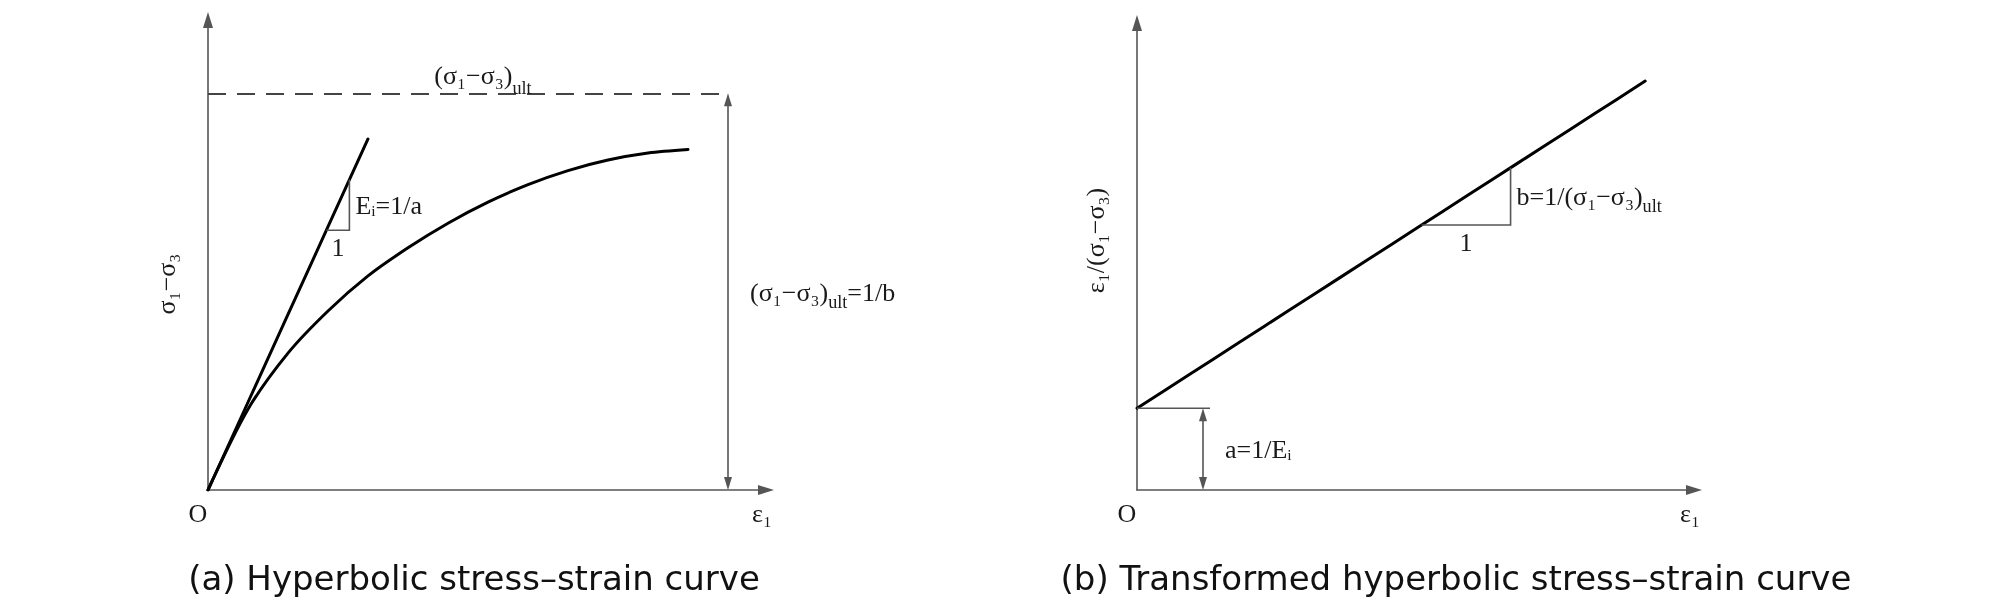 Image resolution: width=2008 pixels, height=616 pixels. Describe the element at coordinates (474, 578) in the screenshot. I see `text: (a) Hyperbolic stress–strain curve` at that location.